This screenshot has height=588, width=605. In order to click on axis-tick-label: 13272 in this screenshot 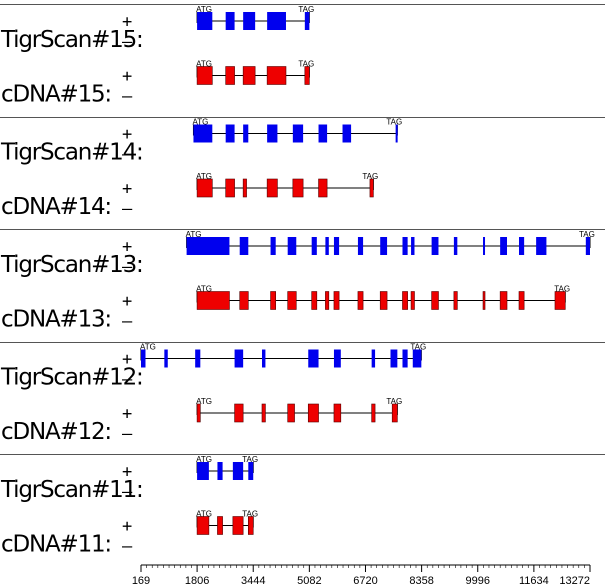, I will do `click(574, 581)`.